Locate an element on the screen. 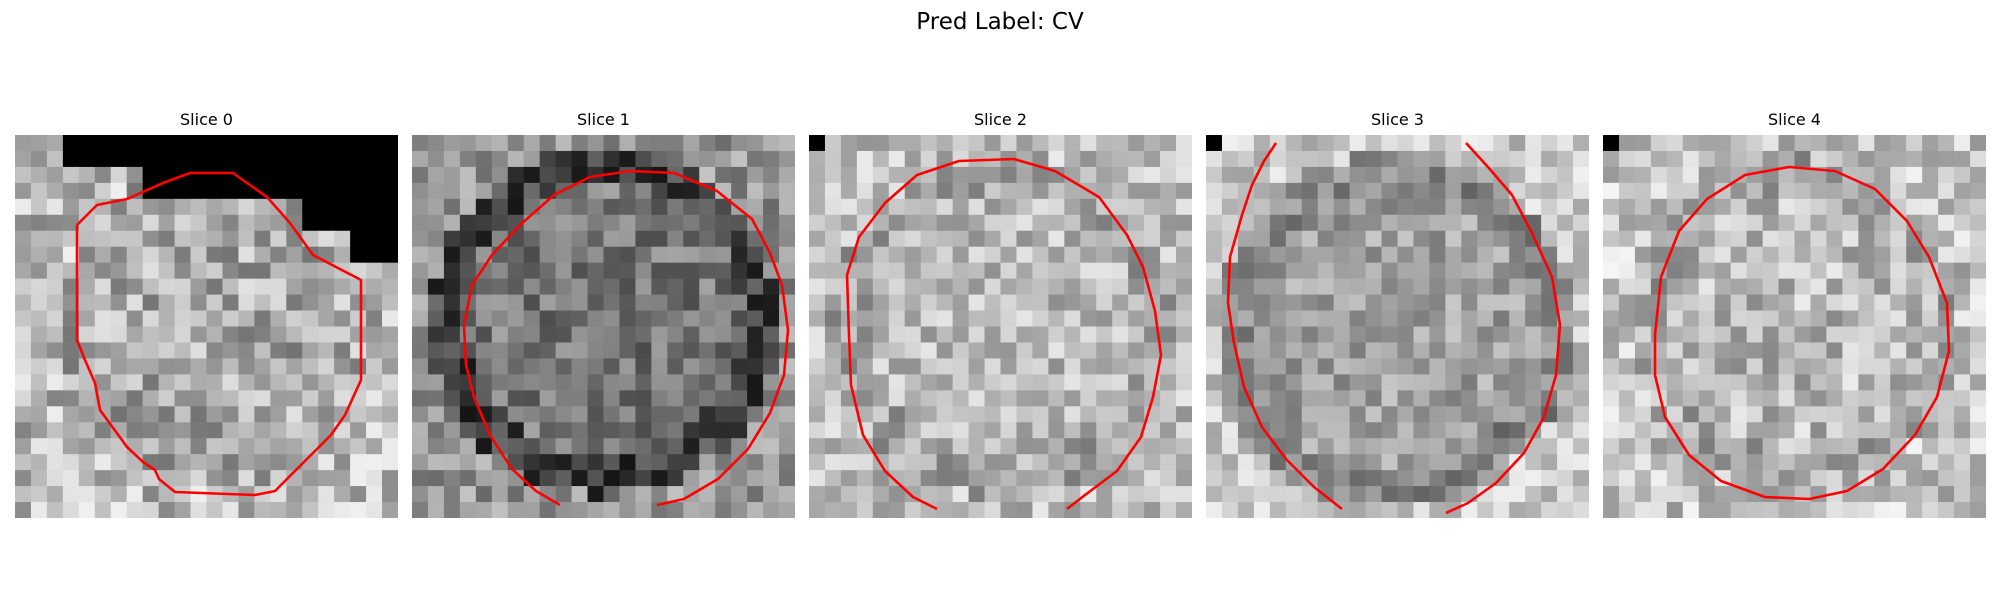  slice-panel-0: Slice 0 is located at coordinates (206, 314).